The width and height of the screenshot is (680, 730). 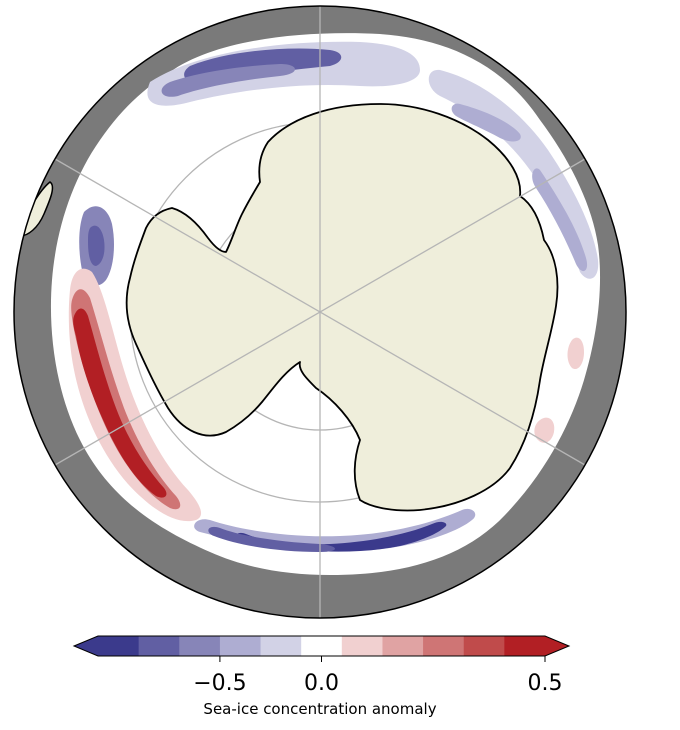 I want to click on anomaly-negative-left-strong, so click(x=96, y=245).